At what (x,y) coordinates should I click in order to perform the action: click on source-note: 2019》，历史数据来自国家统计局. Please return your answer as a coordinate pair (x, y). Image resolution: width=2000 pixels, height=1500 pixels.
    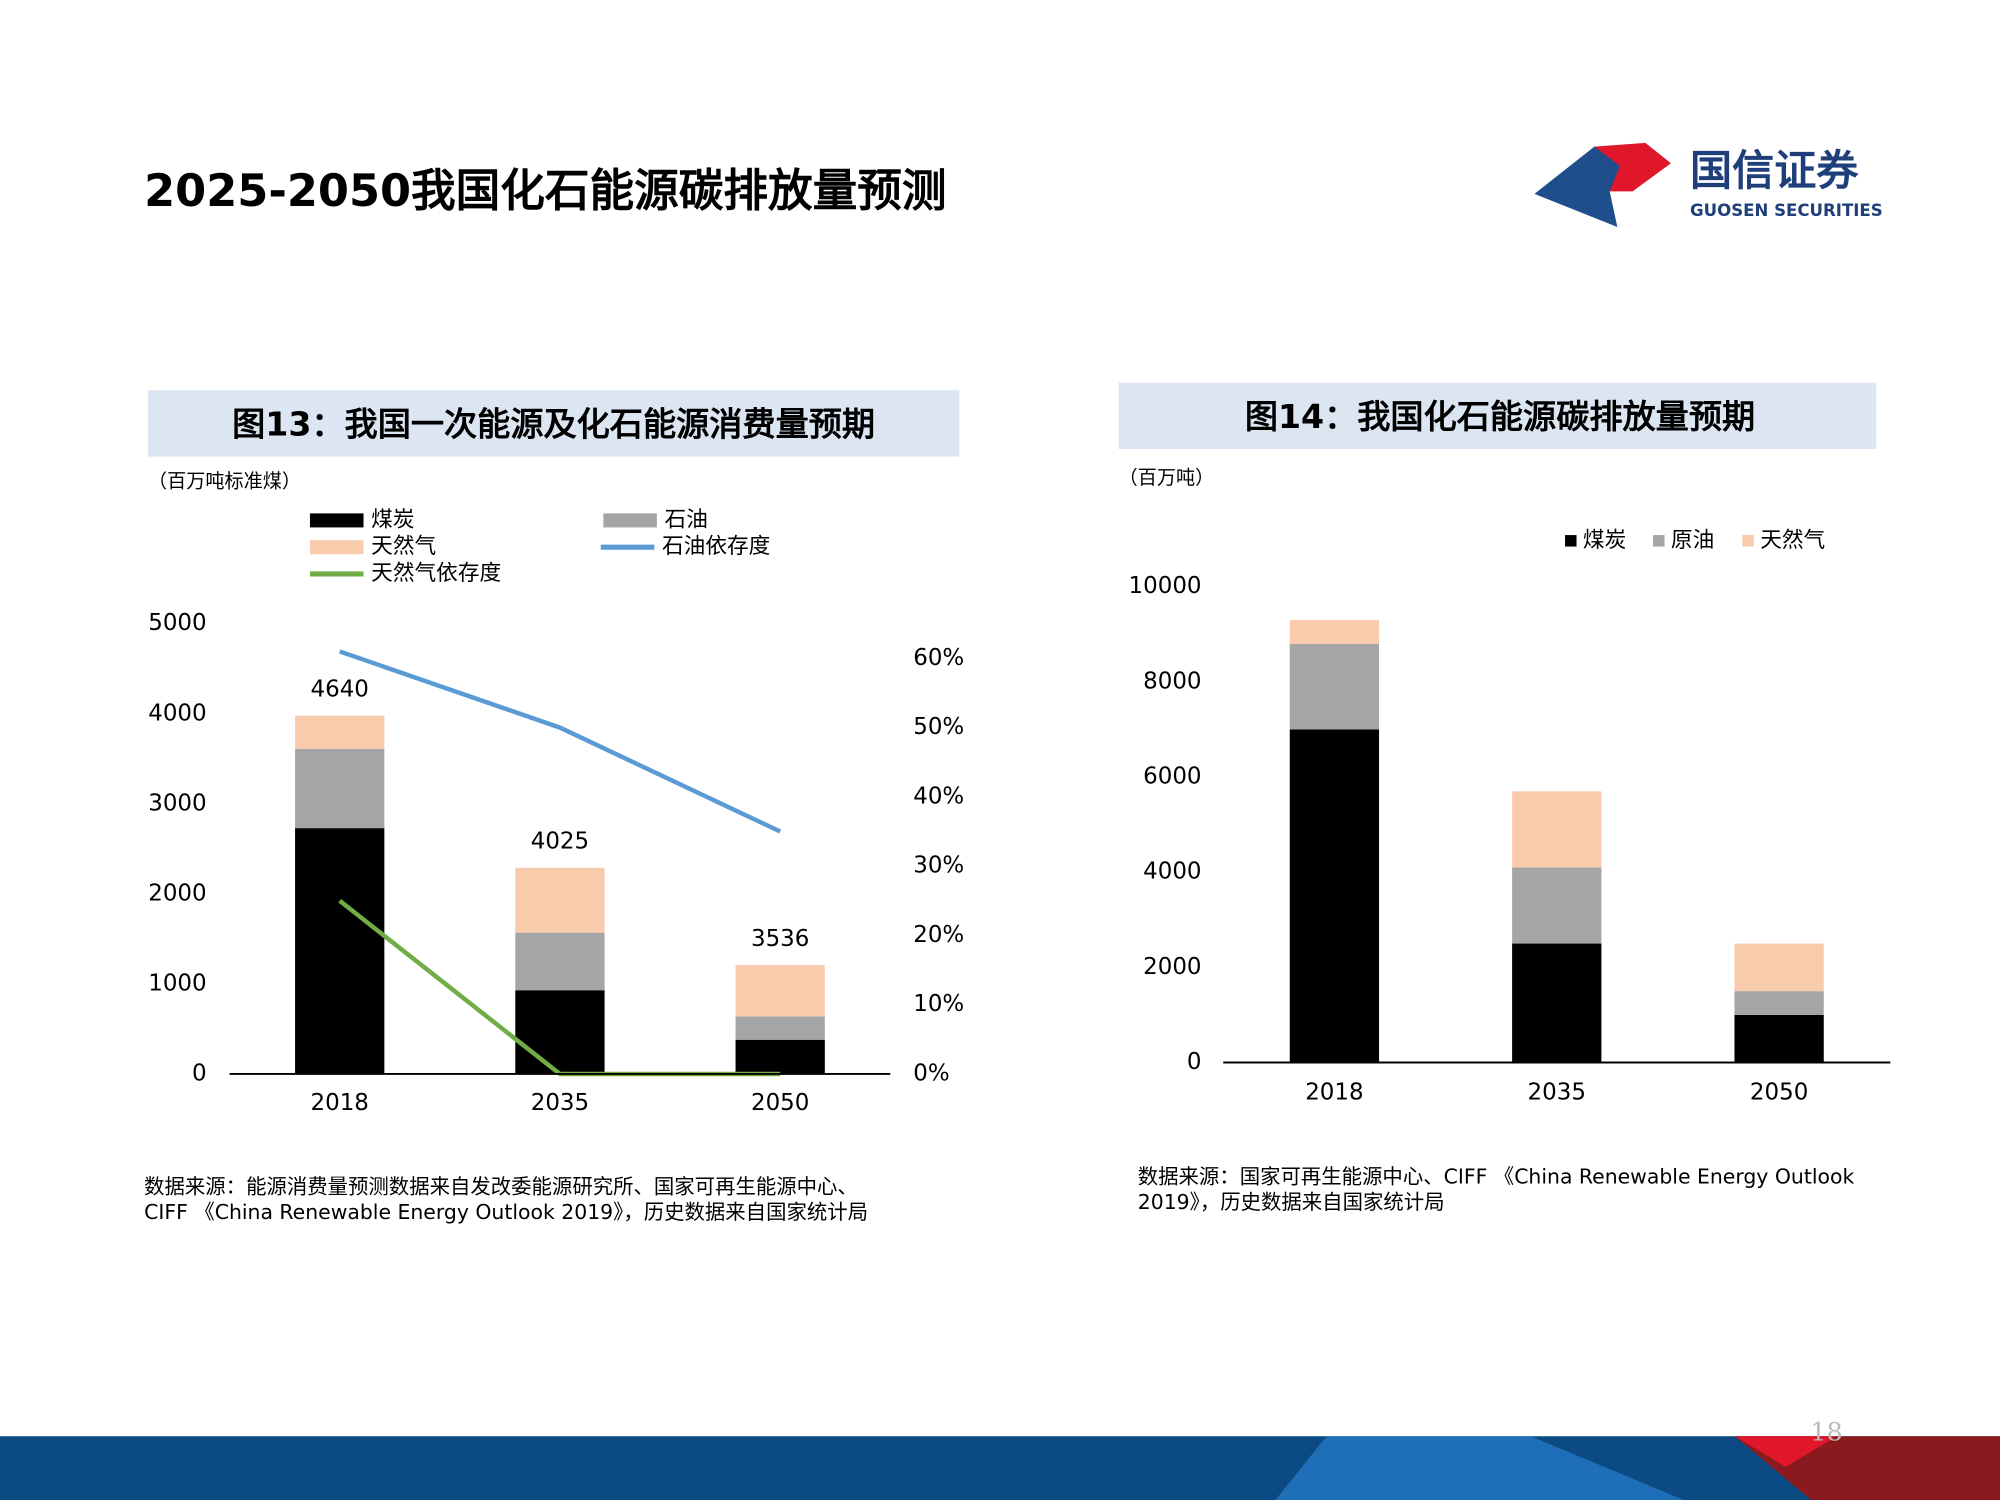
    Looking at the image, I should click on (1291, 1202).